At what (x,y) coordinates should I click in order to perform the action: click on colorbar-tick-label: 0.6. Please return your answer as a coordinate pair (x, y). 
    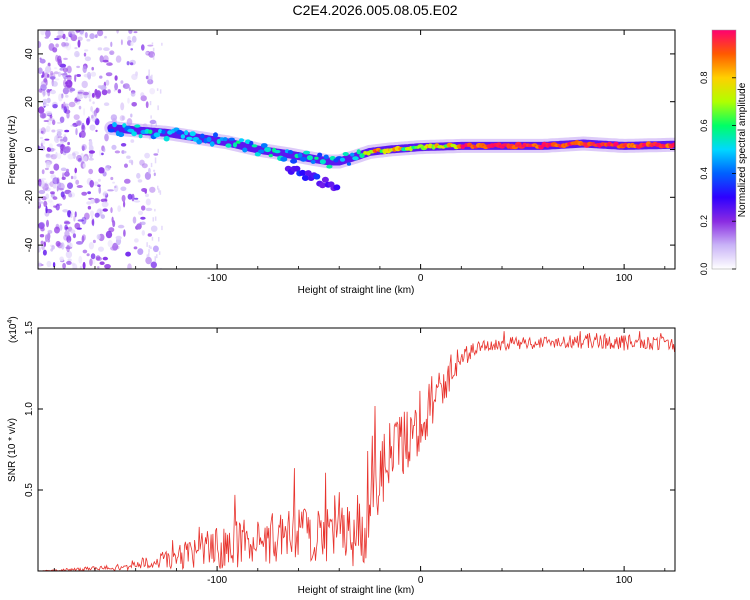
    Looking at the image, I should click on (704, 125).